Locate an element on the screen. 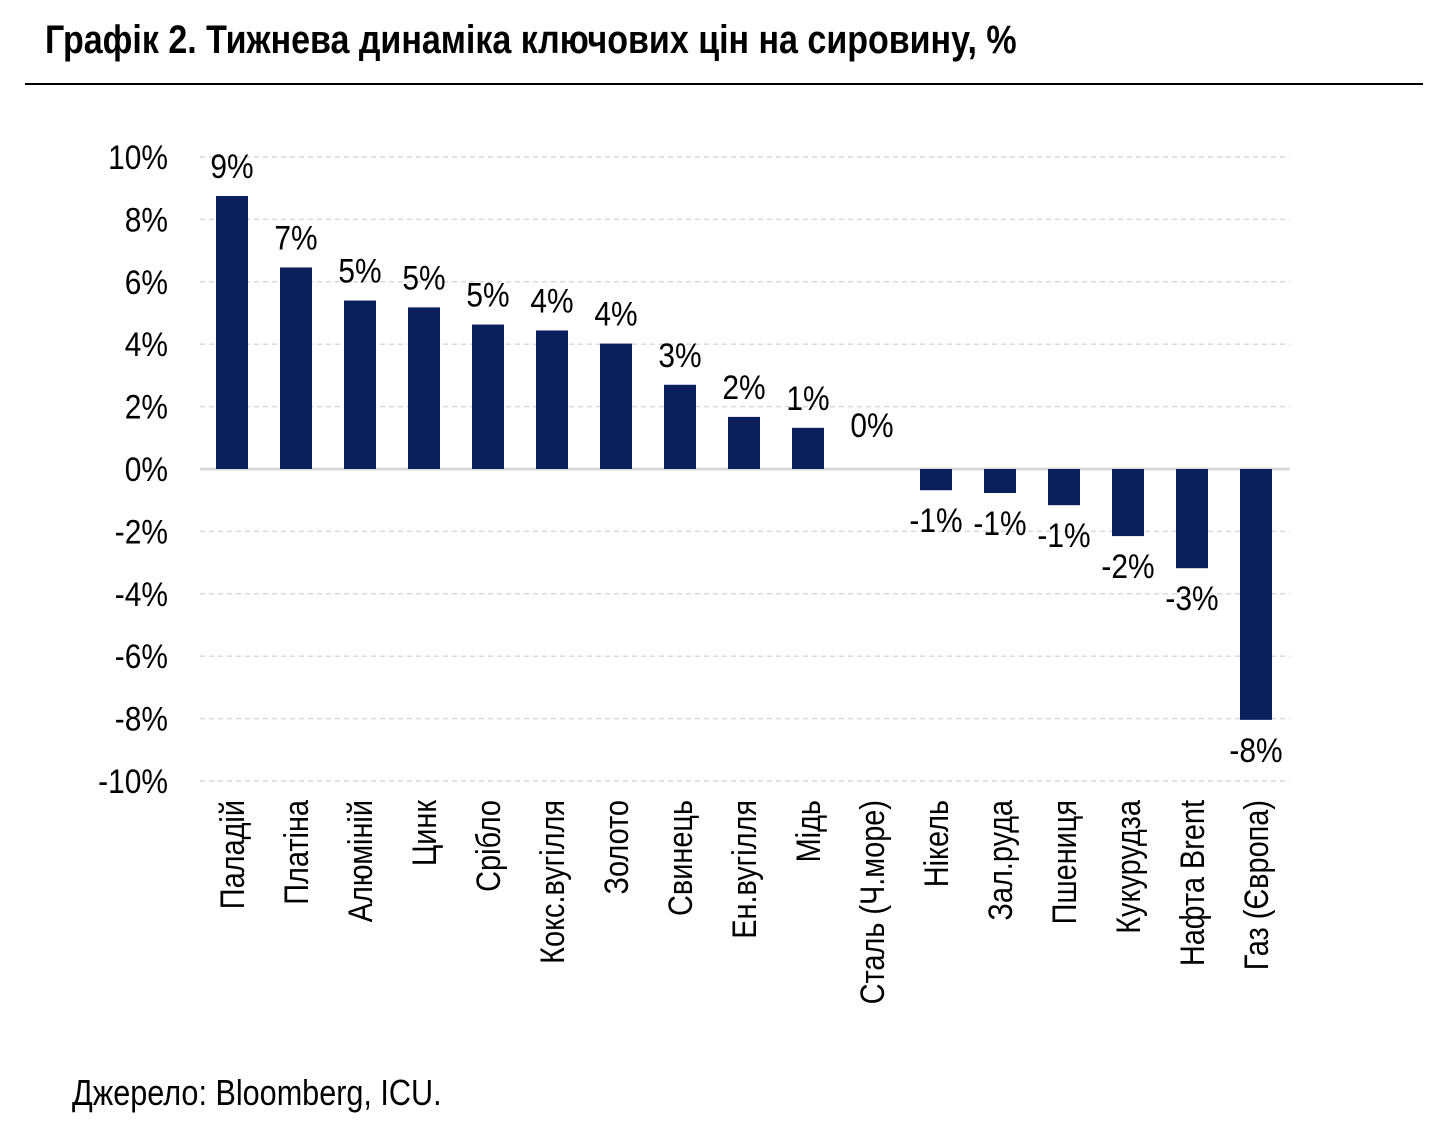 This screenshot has height=1142, width=1447. y-tick-label: -6% is located at coordinates (141, 656).